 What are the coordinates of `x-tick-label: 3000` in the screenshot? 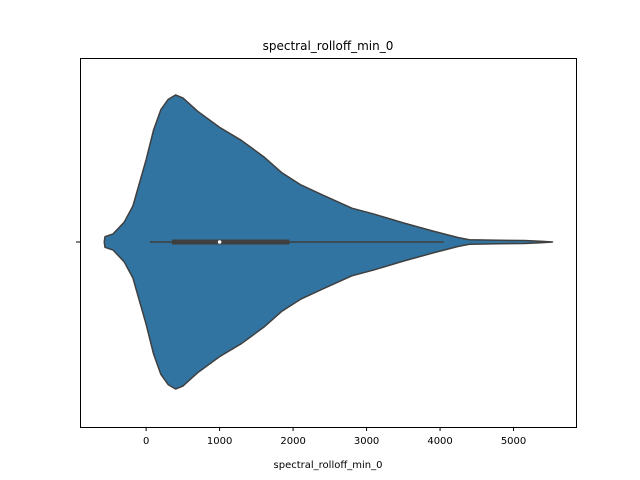 It's located at (366, 441).